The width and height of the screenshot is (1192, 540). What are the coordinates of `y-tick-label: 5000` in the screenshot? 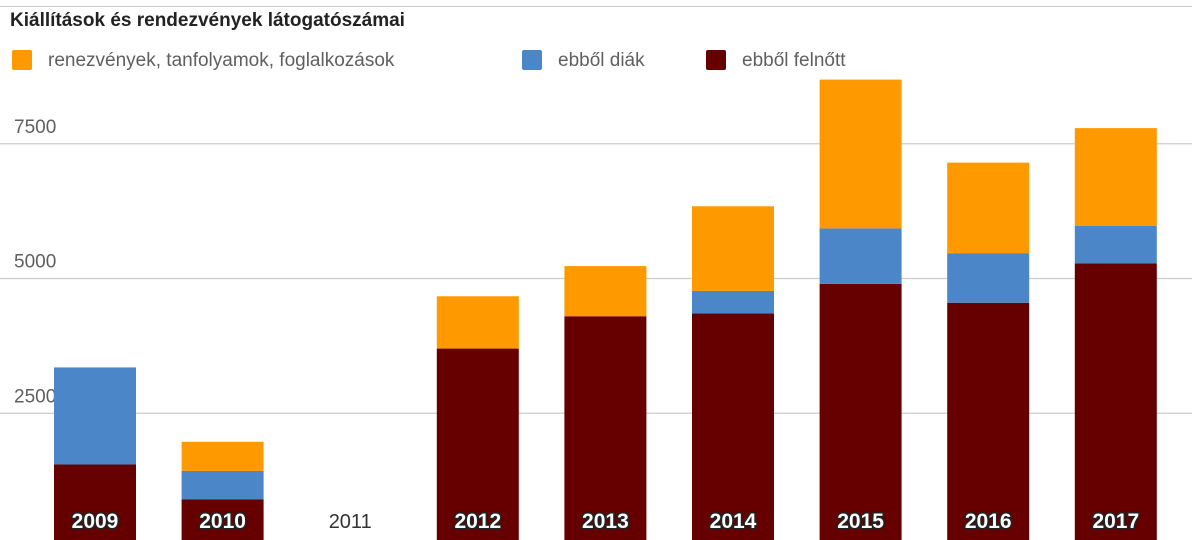 It's located at (35, 262).